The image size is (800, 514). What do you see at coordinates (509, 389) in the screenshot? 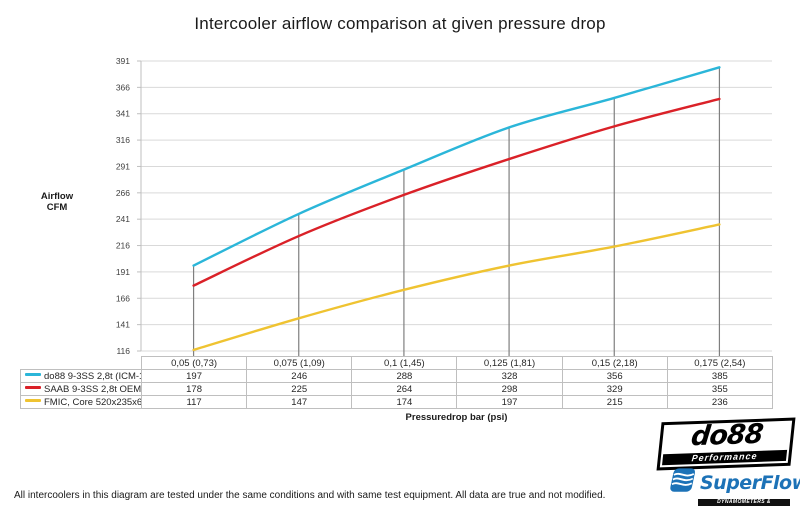
I see `value-cell: 298` at bounding box center [509, 389].